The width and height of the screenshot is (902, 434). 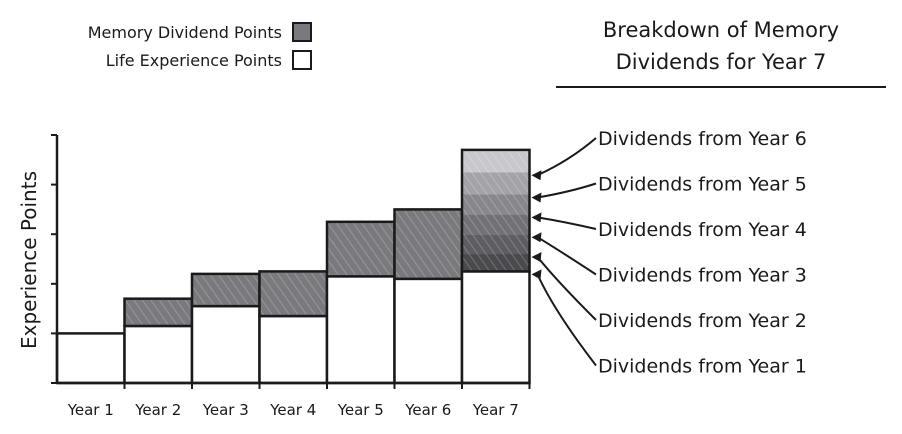 What do you see at coordinates (702, 139) in the screenshot?
I see `breakdown-label: Dividends from Year 6` at bounding box center [702, 139].